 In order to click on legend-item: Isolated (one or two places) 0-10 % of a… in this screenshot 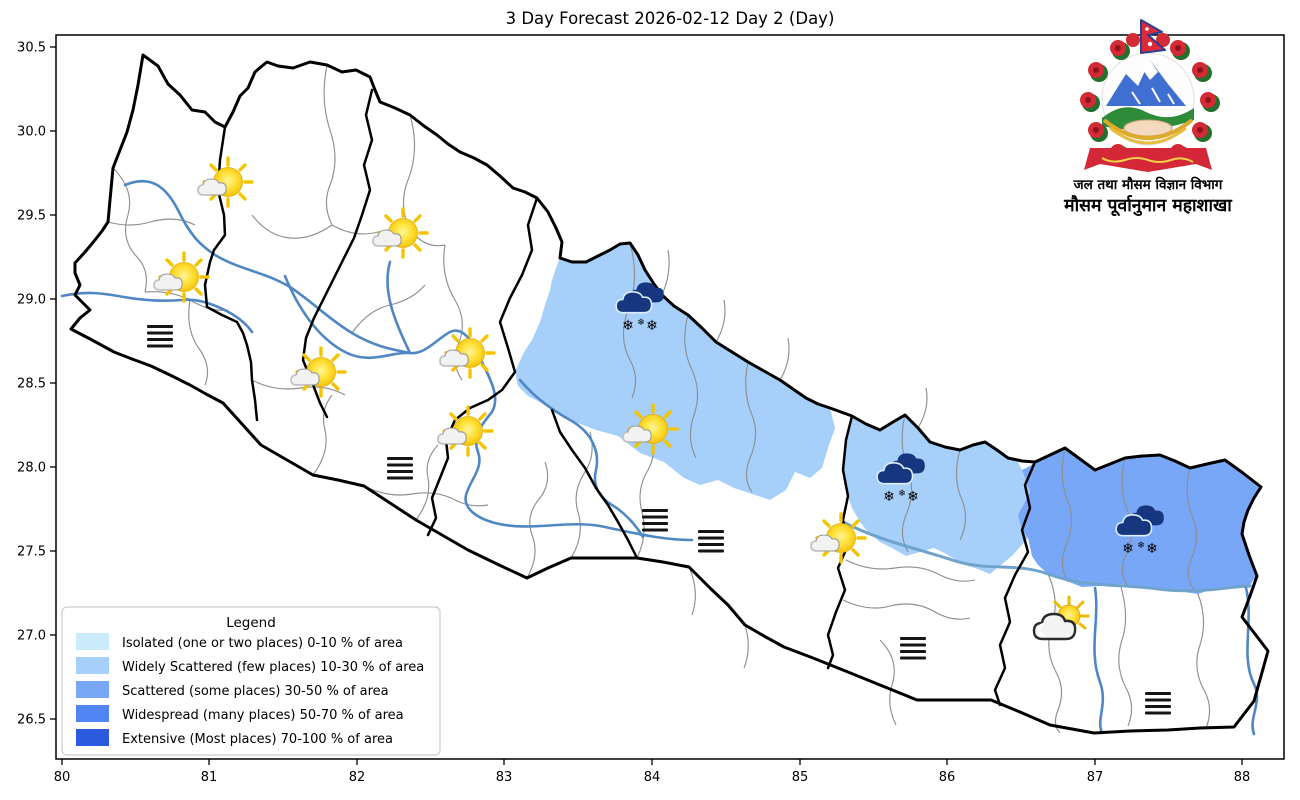, I will do `click(239, 642)`.